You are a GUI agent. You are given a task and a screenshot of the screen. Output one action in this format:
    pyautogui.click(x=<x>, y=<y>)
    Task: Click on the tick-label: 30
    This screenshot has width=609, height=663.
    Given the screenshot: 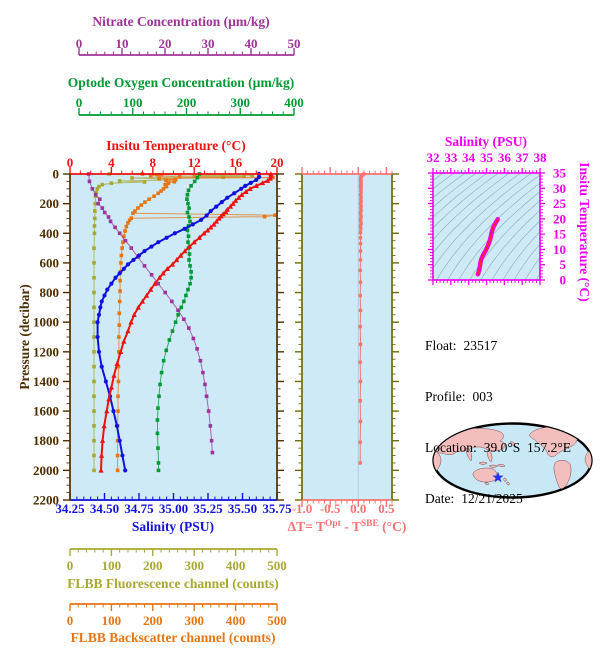 What is the action you would take?
    pyautogui.click(x=208, y=43)
    